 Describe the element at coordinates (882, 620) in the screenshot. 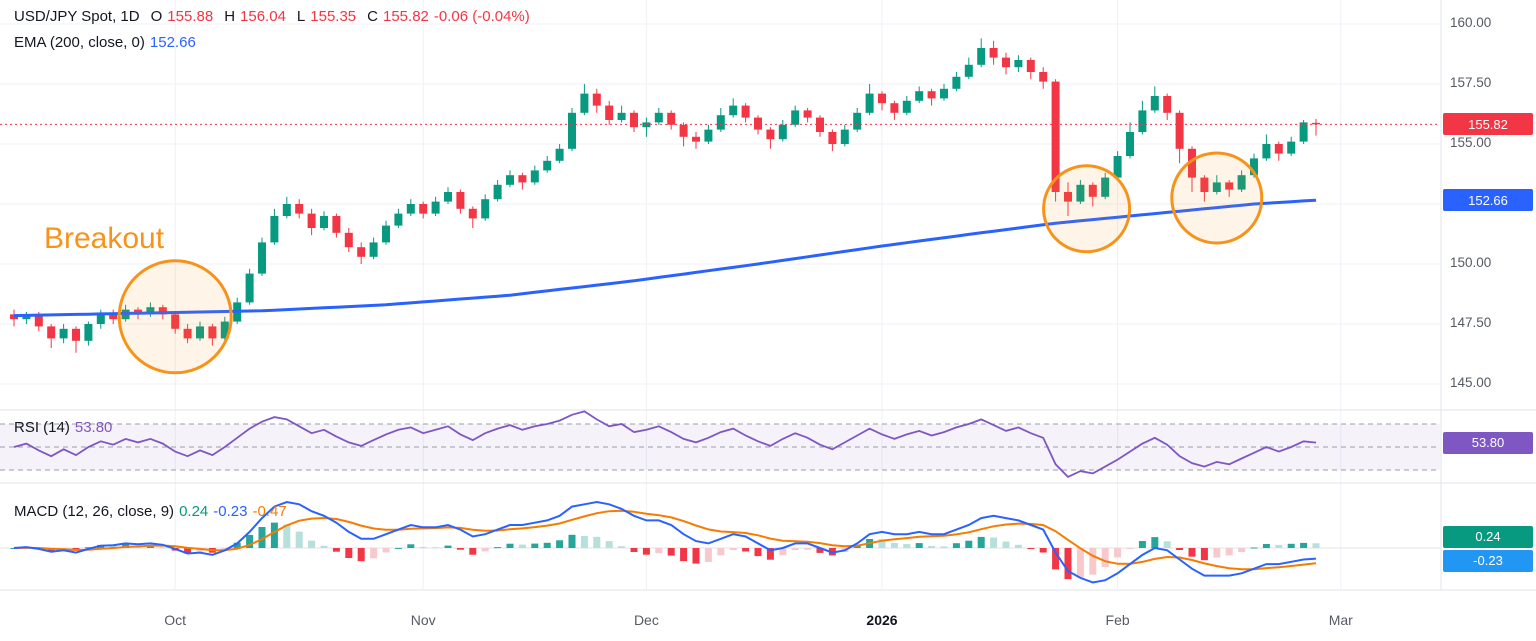

I see `time-axis-label: 2026` at that location.